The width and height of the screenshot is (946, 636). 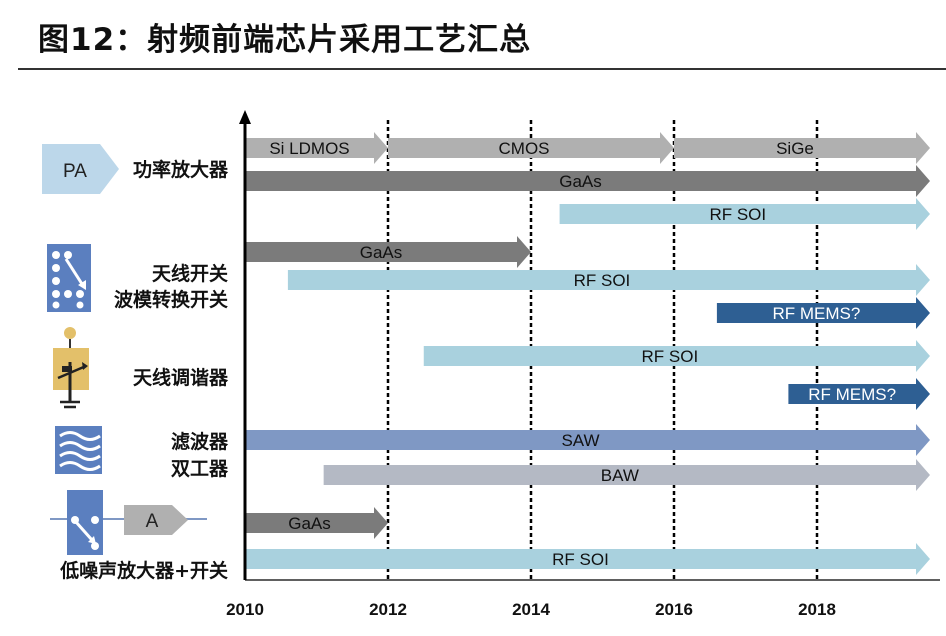 What do you see at coordinates (388, 609) in the screenshot?
I see `x-tick-label: 2012` at bounding box center [388, 609].